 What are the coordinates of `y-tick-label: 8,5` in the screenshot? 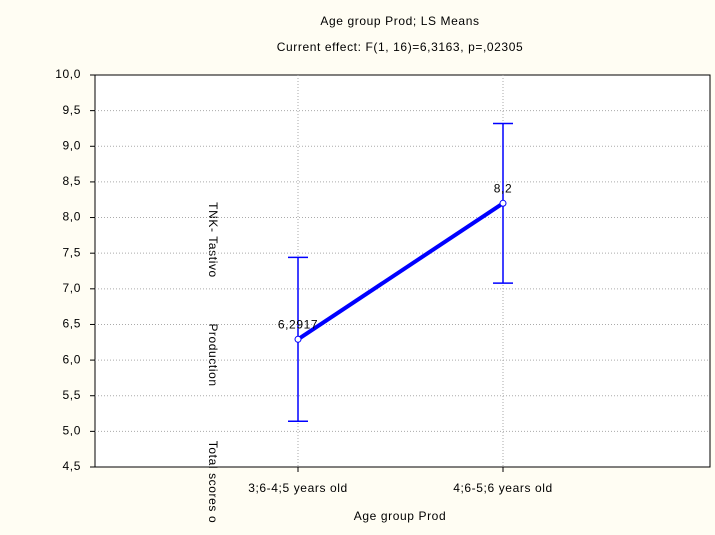 It's located at (72, 181).